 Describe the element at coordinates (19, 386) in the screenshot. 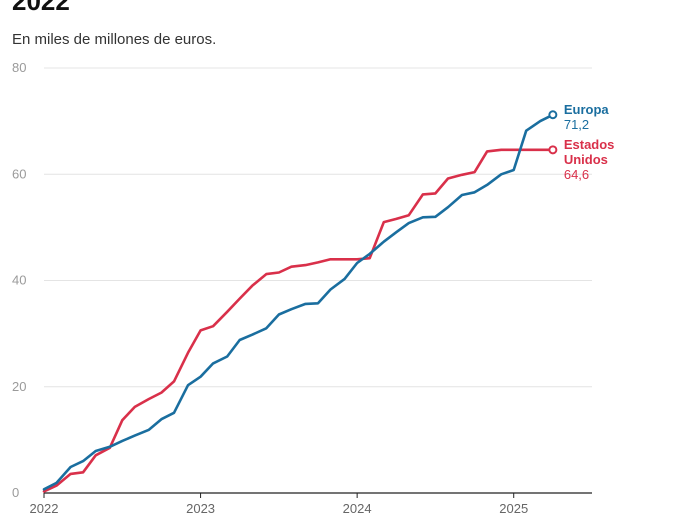

I see `y-tick-label: 20` at that location.